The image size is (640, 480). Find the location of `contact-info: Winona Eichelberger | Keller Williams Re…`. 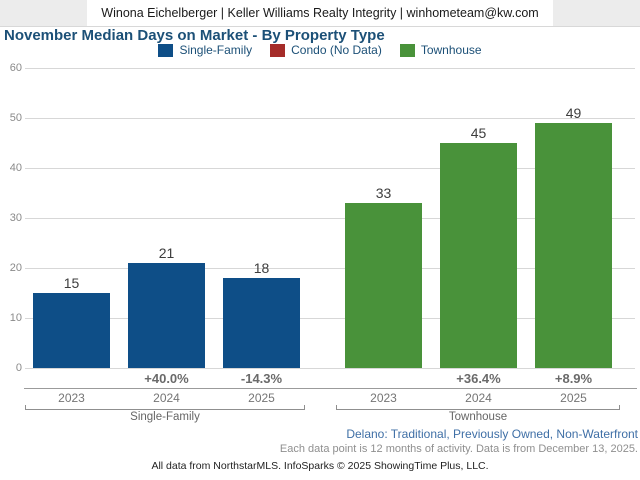

contact-info: Winona Eichelberger | Keller Williams Re… is located at coordinates (320, 13).